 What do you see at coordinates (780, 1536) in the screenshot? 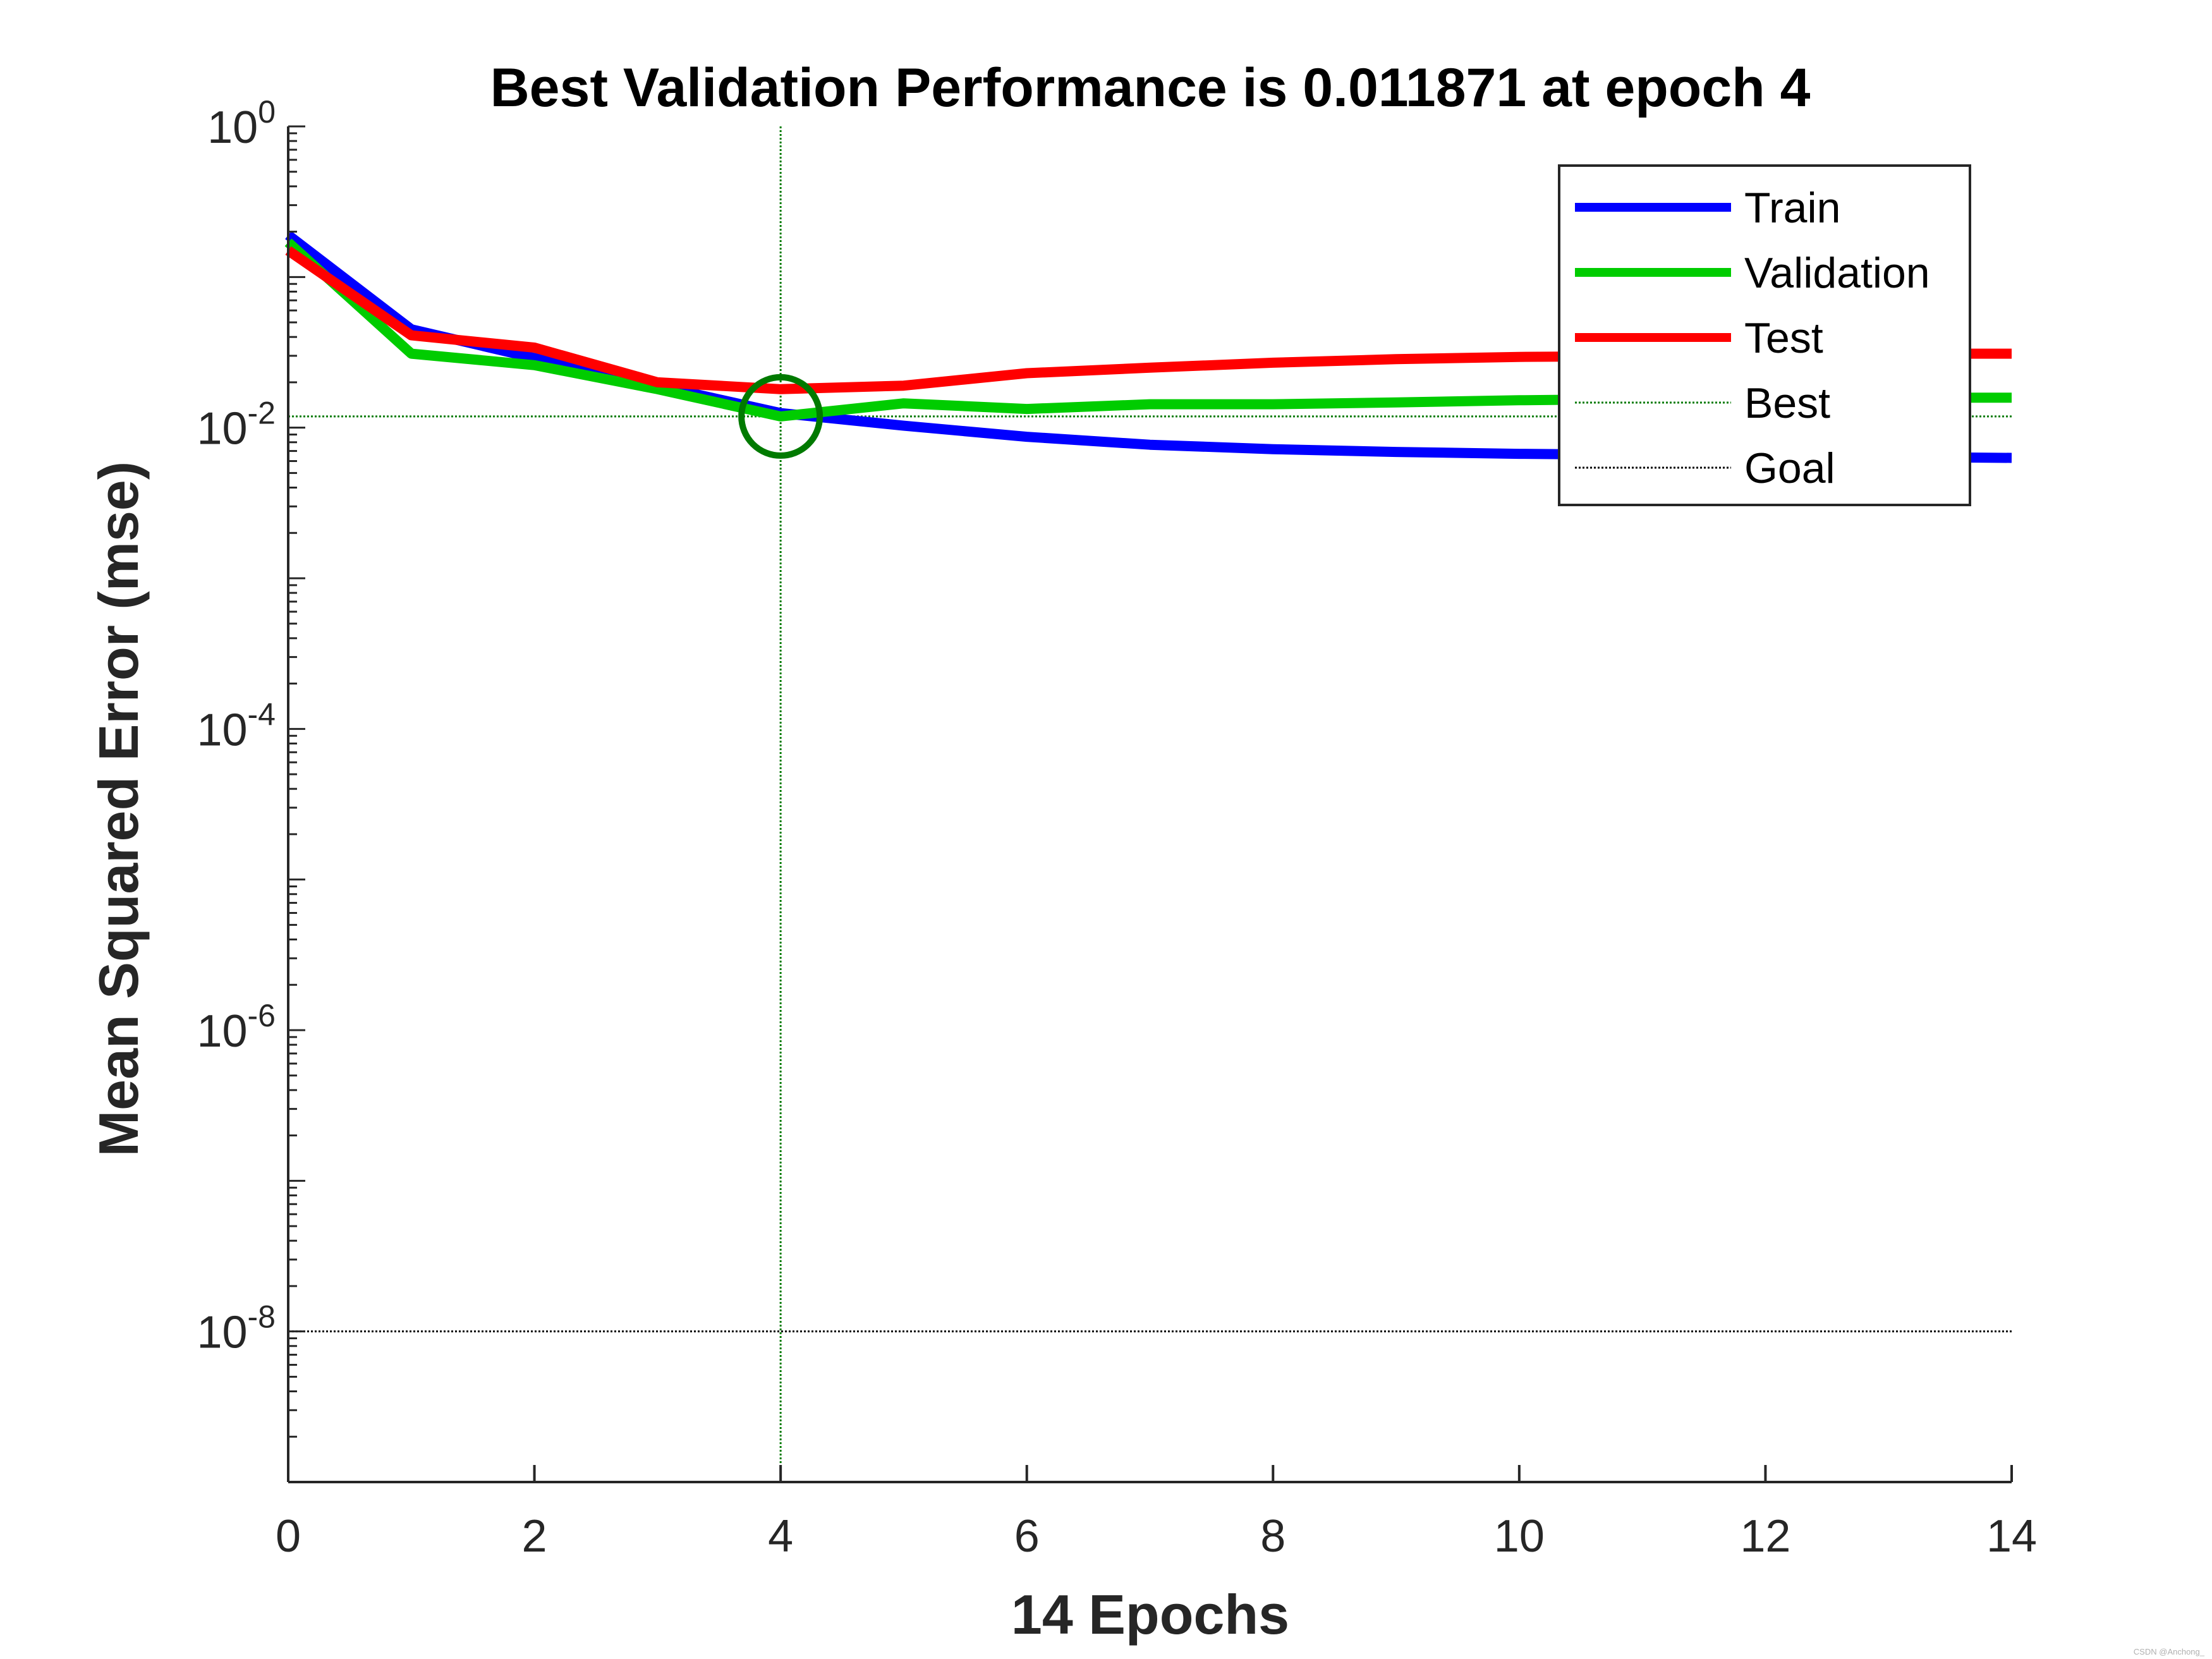
I see `x-tick-label: 4` at bounding box center [780, 1536].